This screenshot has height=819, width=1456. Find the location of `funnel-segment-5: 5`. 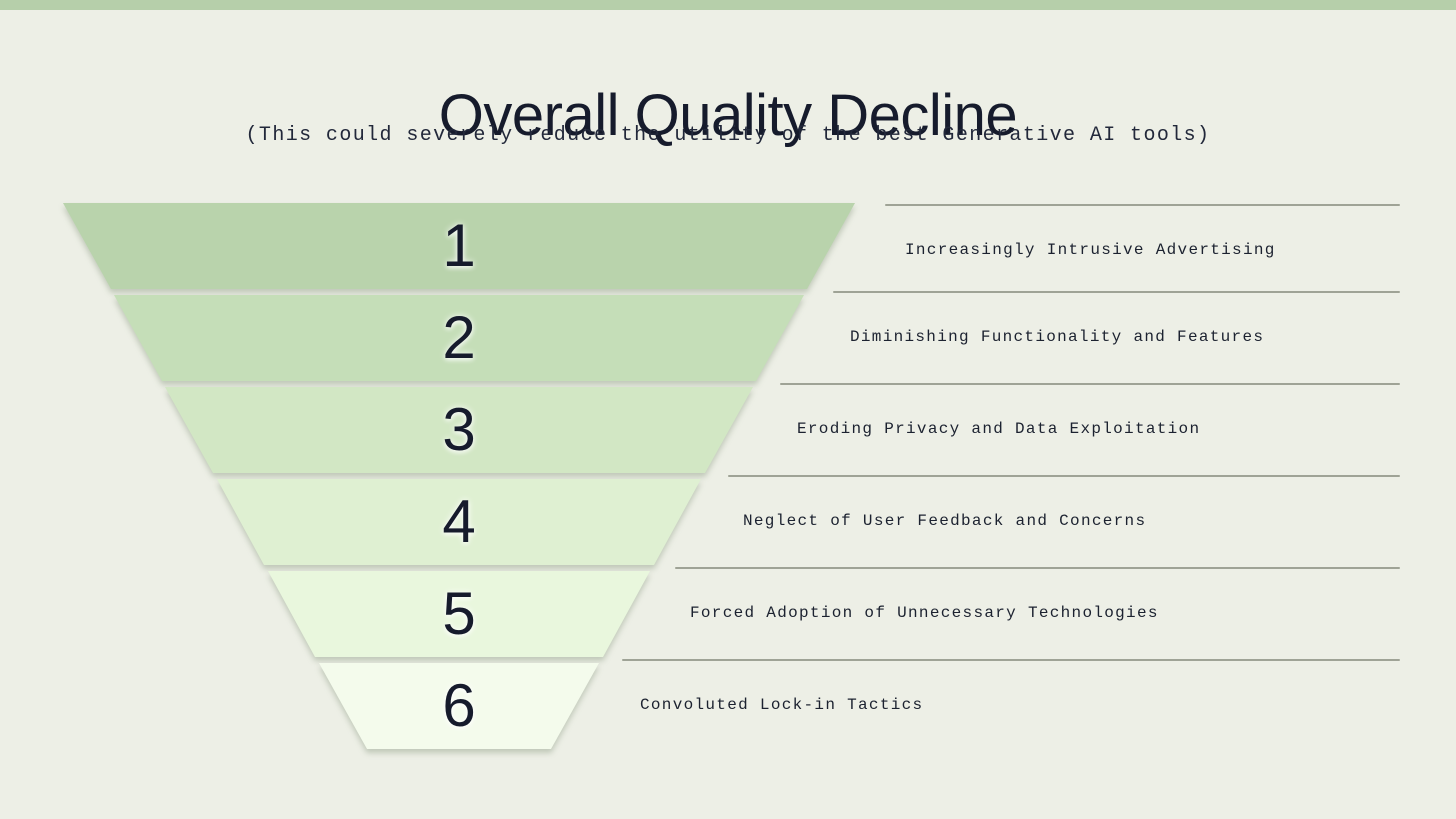

funnel-segment-5: 5 is located at coordinates (459, 614).